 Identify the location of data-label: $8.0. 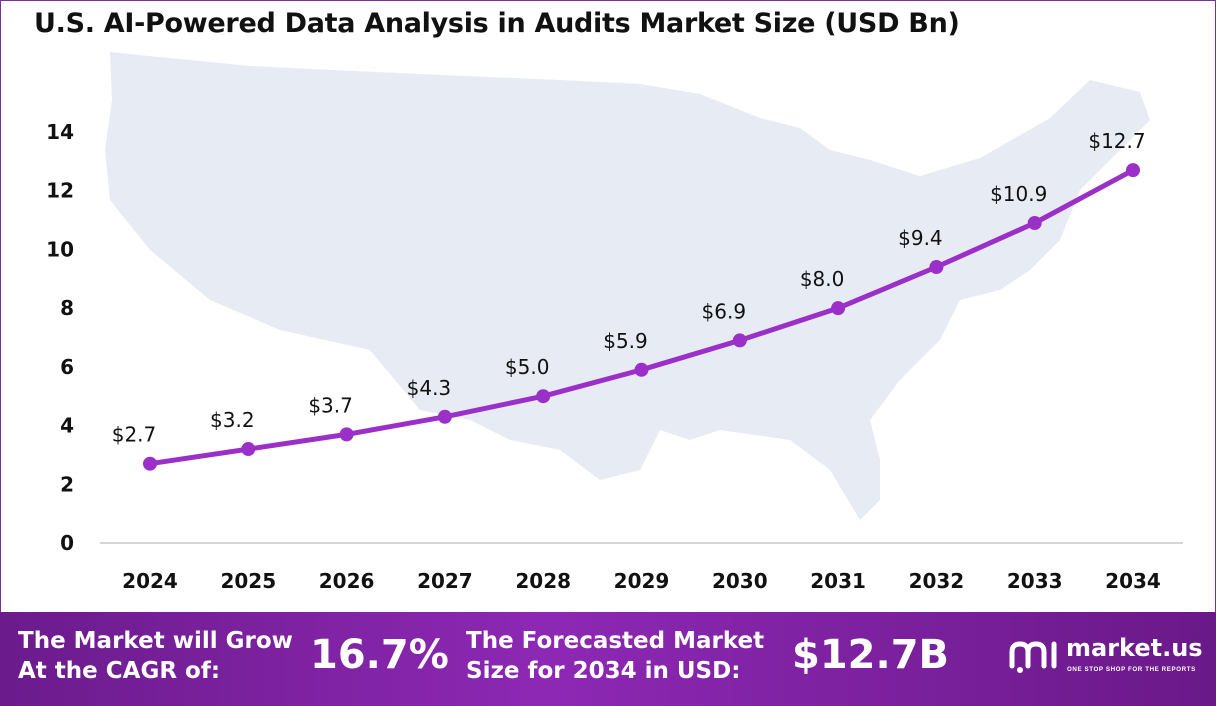
(822, 279).